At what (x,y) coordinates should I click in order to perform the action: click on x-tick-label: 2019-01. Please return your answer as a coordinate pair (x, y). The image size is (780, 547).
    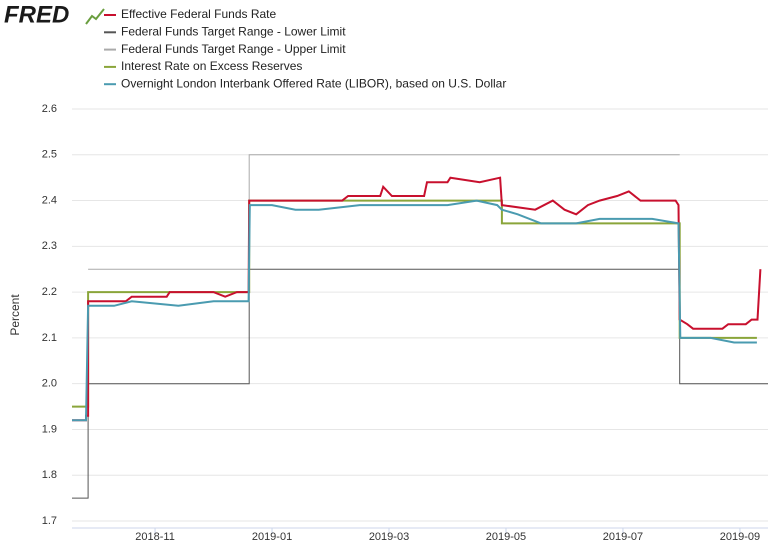
    Looking at the image, I should click on (272, 537).